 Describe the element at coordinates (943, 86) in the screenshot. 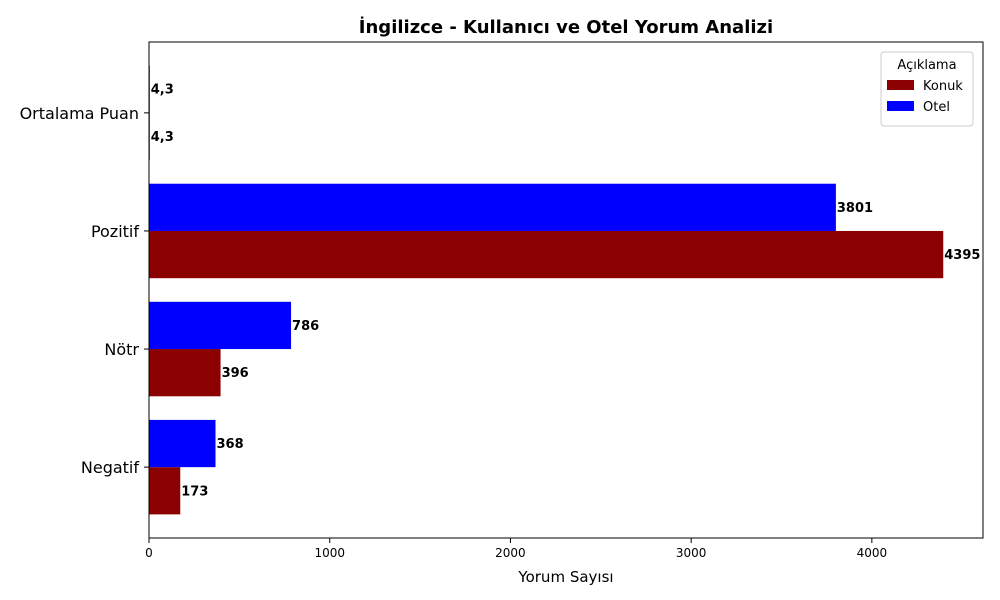

I see `legend-label-konuk: Konuk` at that location.